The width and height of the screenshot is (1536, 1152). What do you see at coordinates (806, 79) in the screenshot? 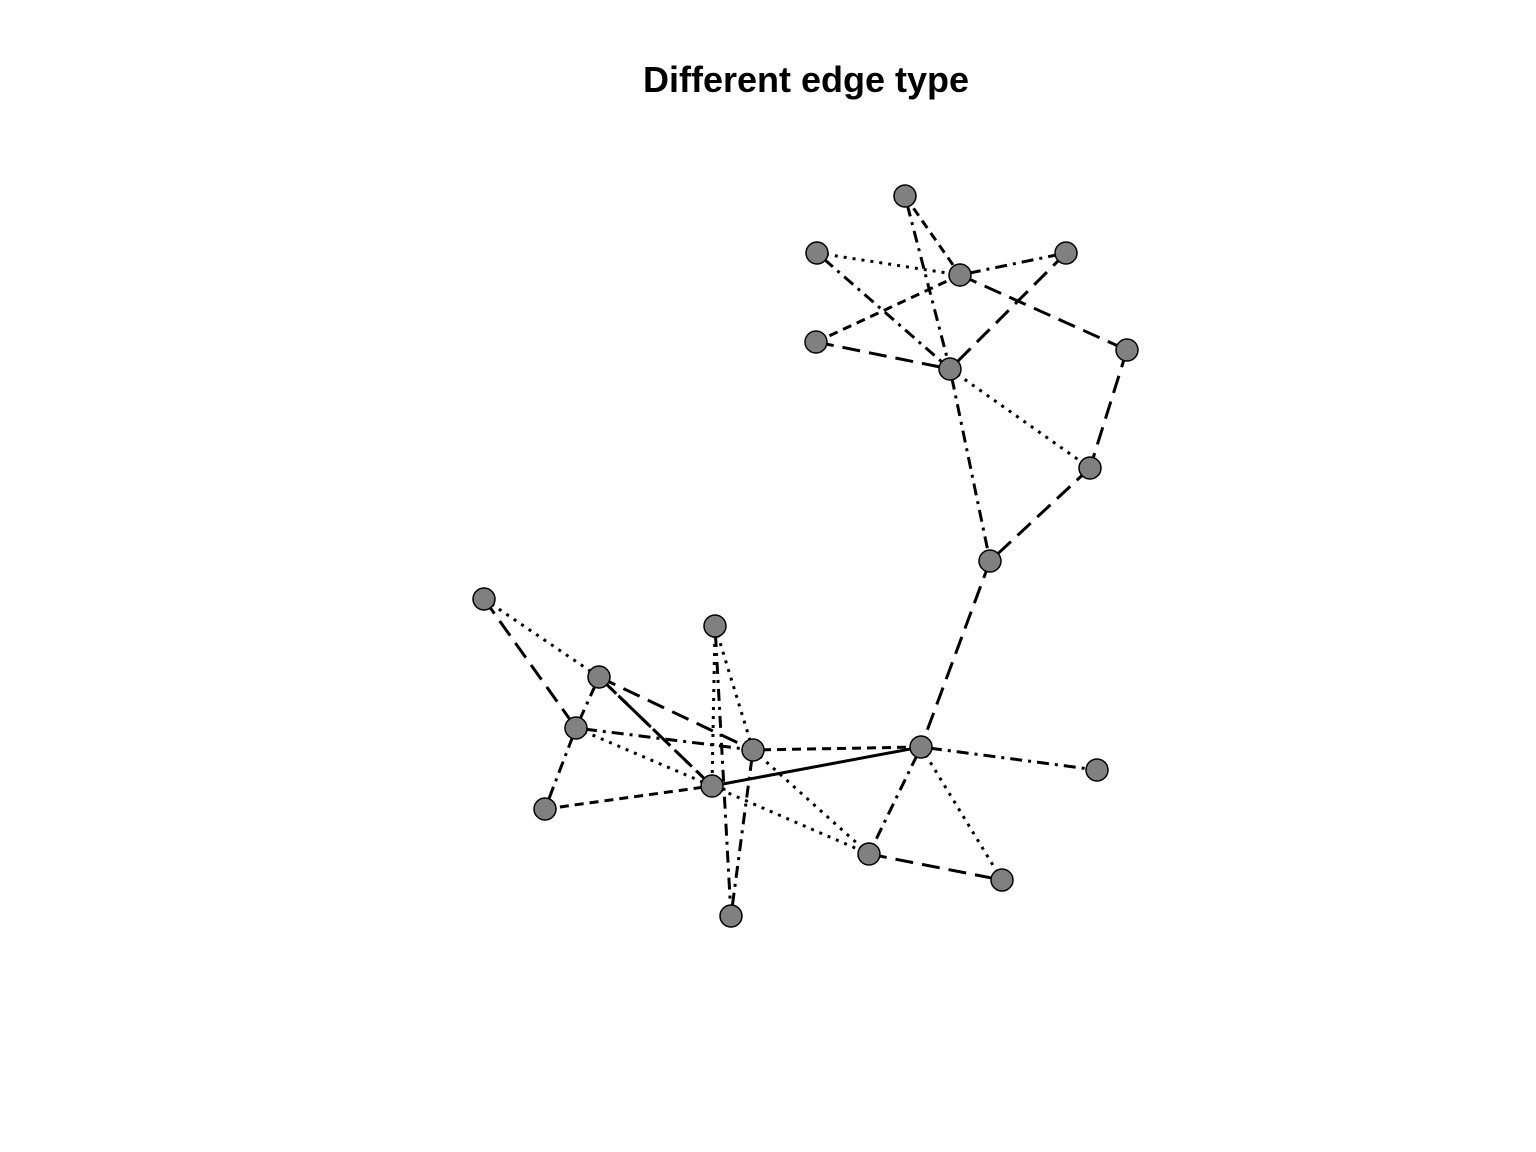
I see `plot-title: Different edge type` at bounding box center [806, 79].